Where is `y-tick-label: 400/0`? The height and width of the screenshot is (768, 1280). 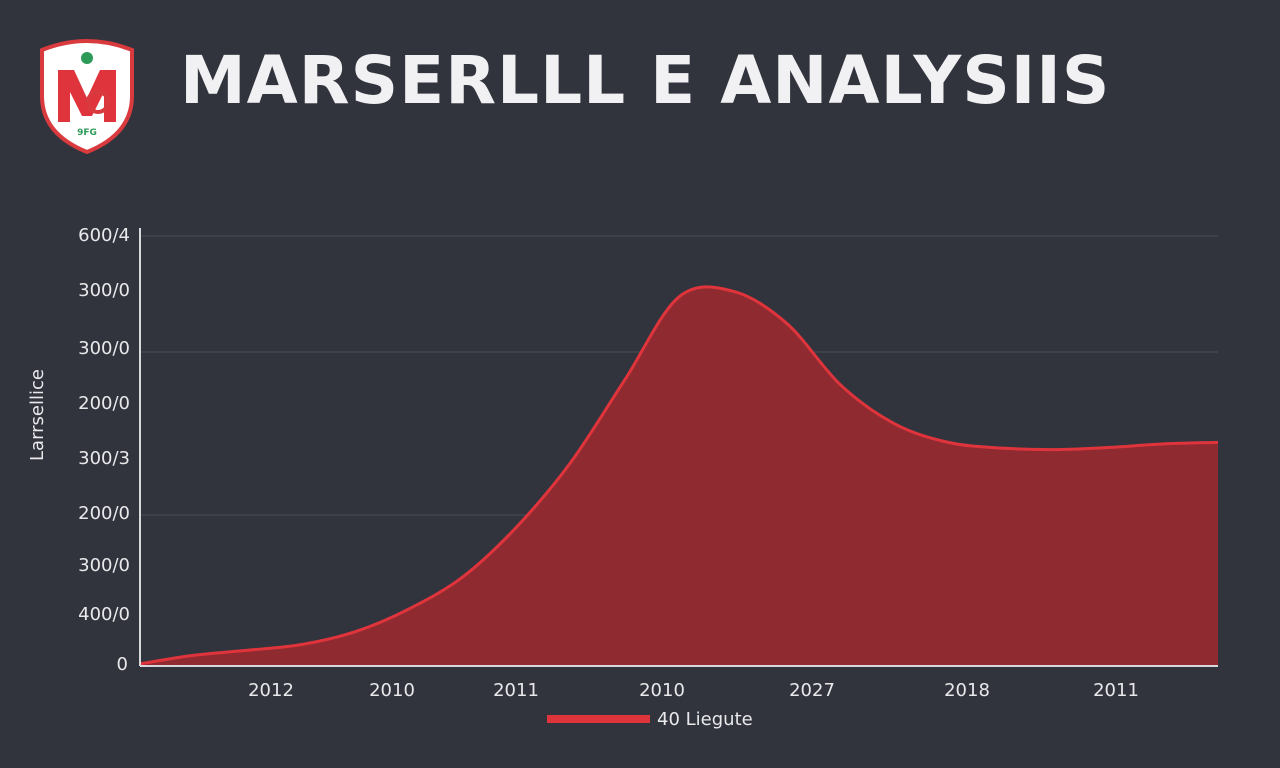 y-tick-label: 400/0 is located at coordinates (104, 614).